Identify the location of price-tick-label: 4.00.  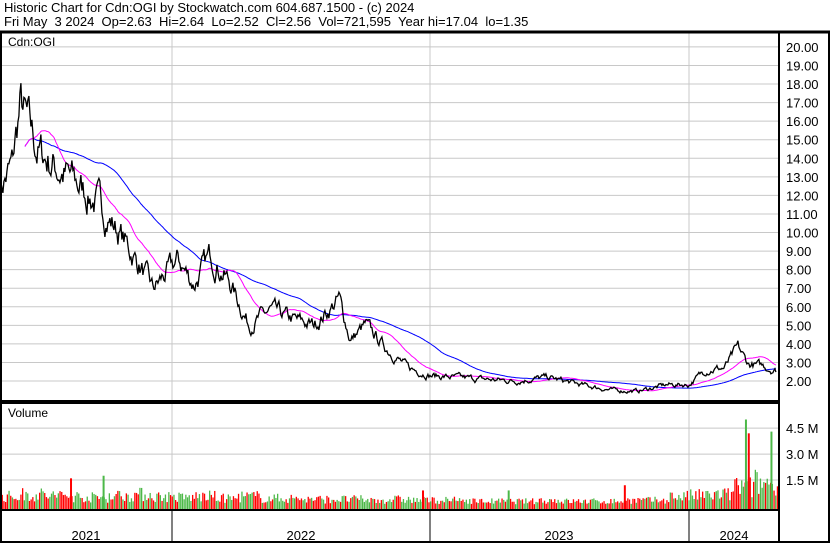
(798, 344).